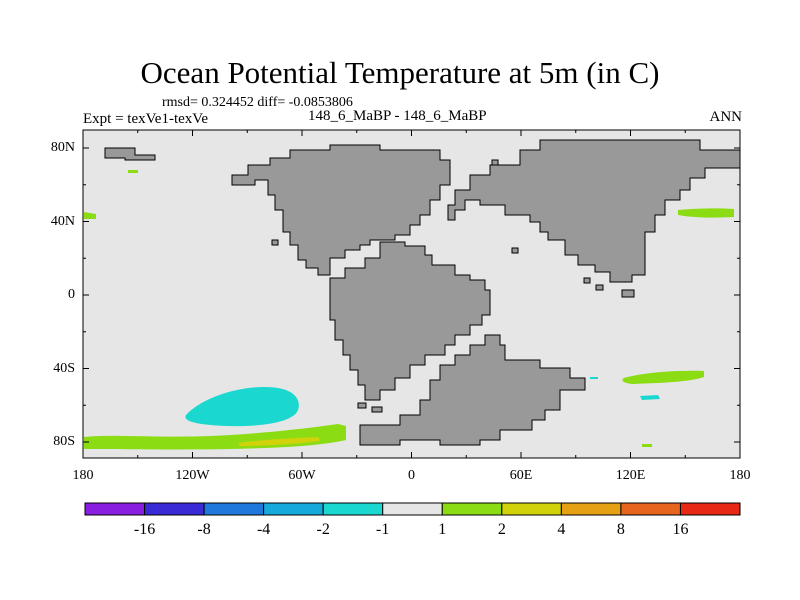 The image size is (800, 600). I want to click on colorbar, so click(412, 509).